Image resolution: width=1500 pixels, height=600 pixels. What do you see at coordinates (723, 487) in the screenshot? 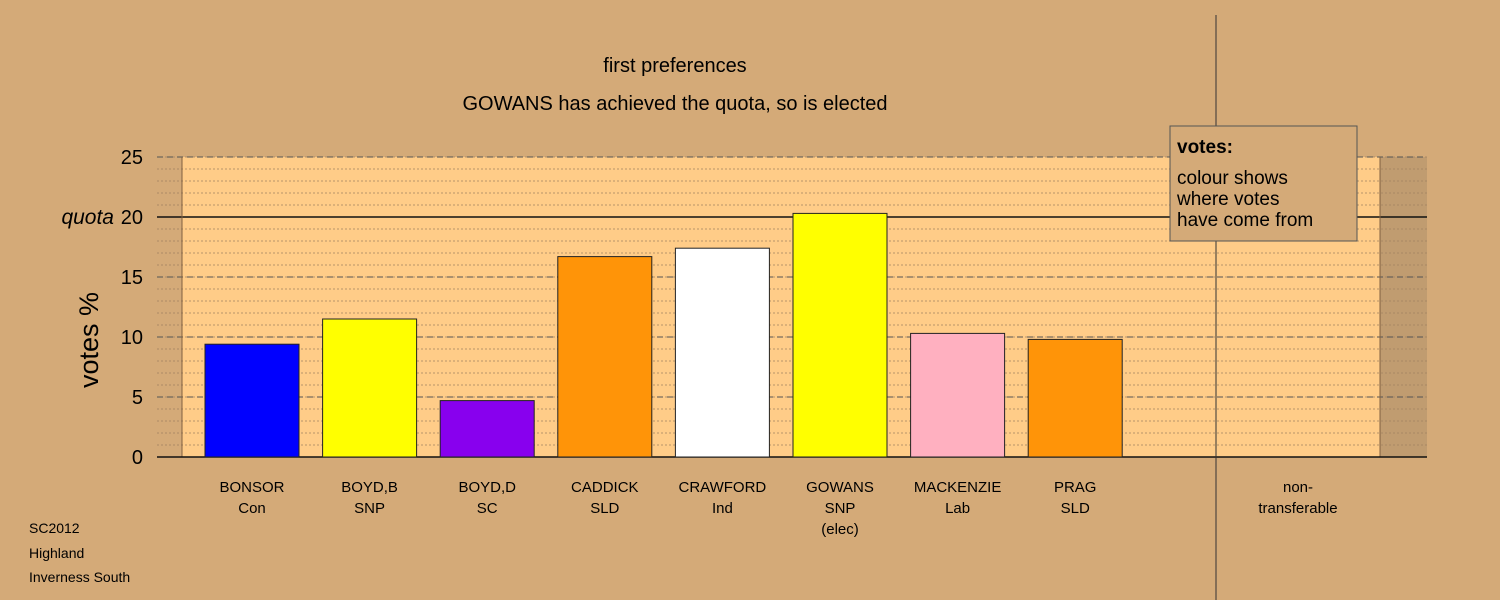
I see `x-tick-label: CRAWFORD` at bounding box center [723, 487].